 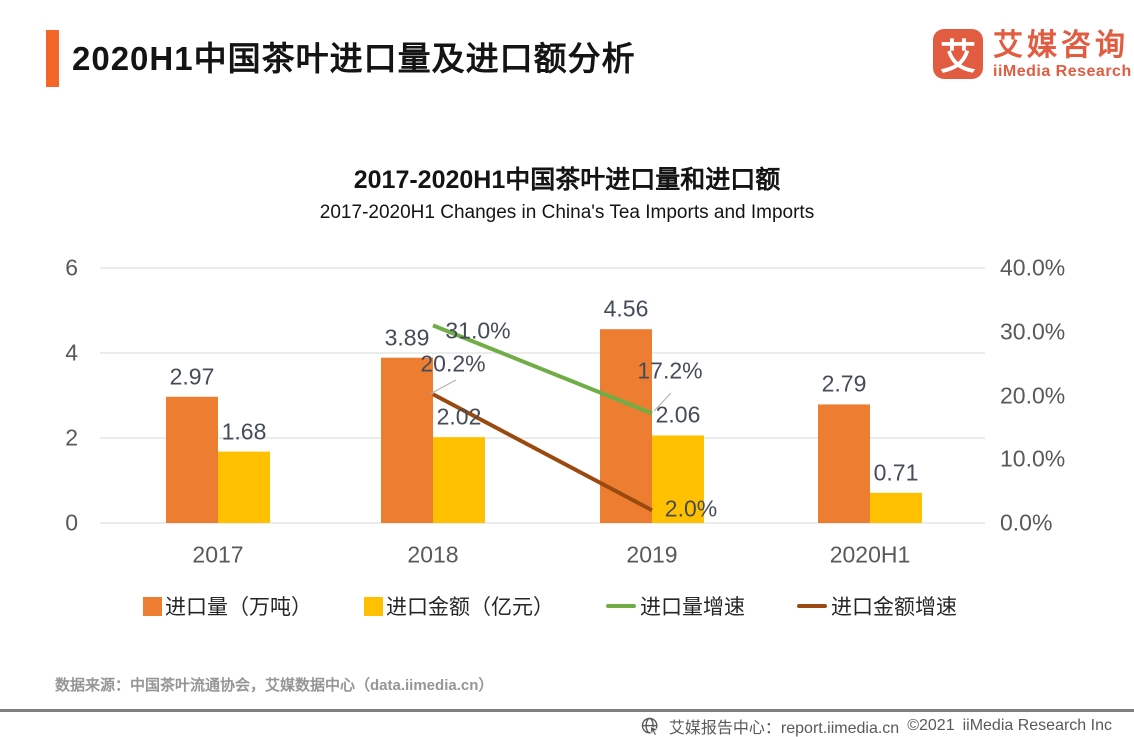 What do you see at coordinates (678, 479) in the screenshot?
I see `bar-import-value-2019` at bounding box center [678, 479].